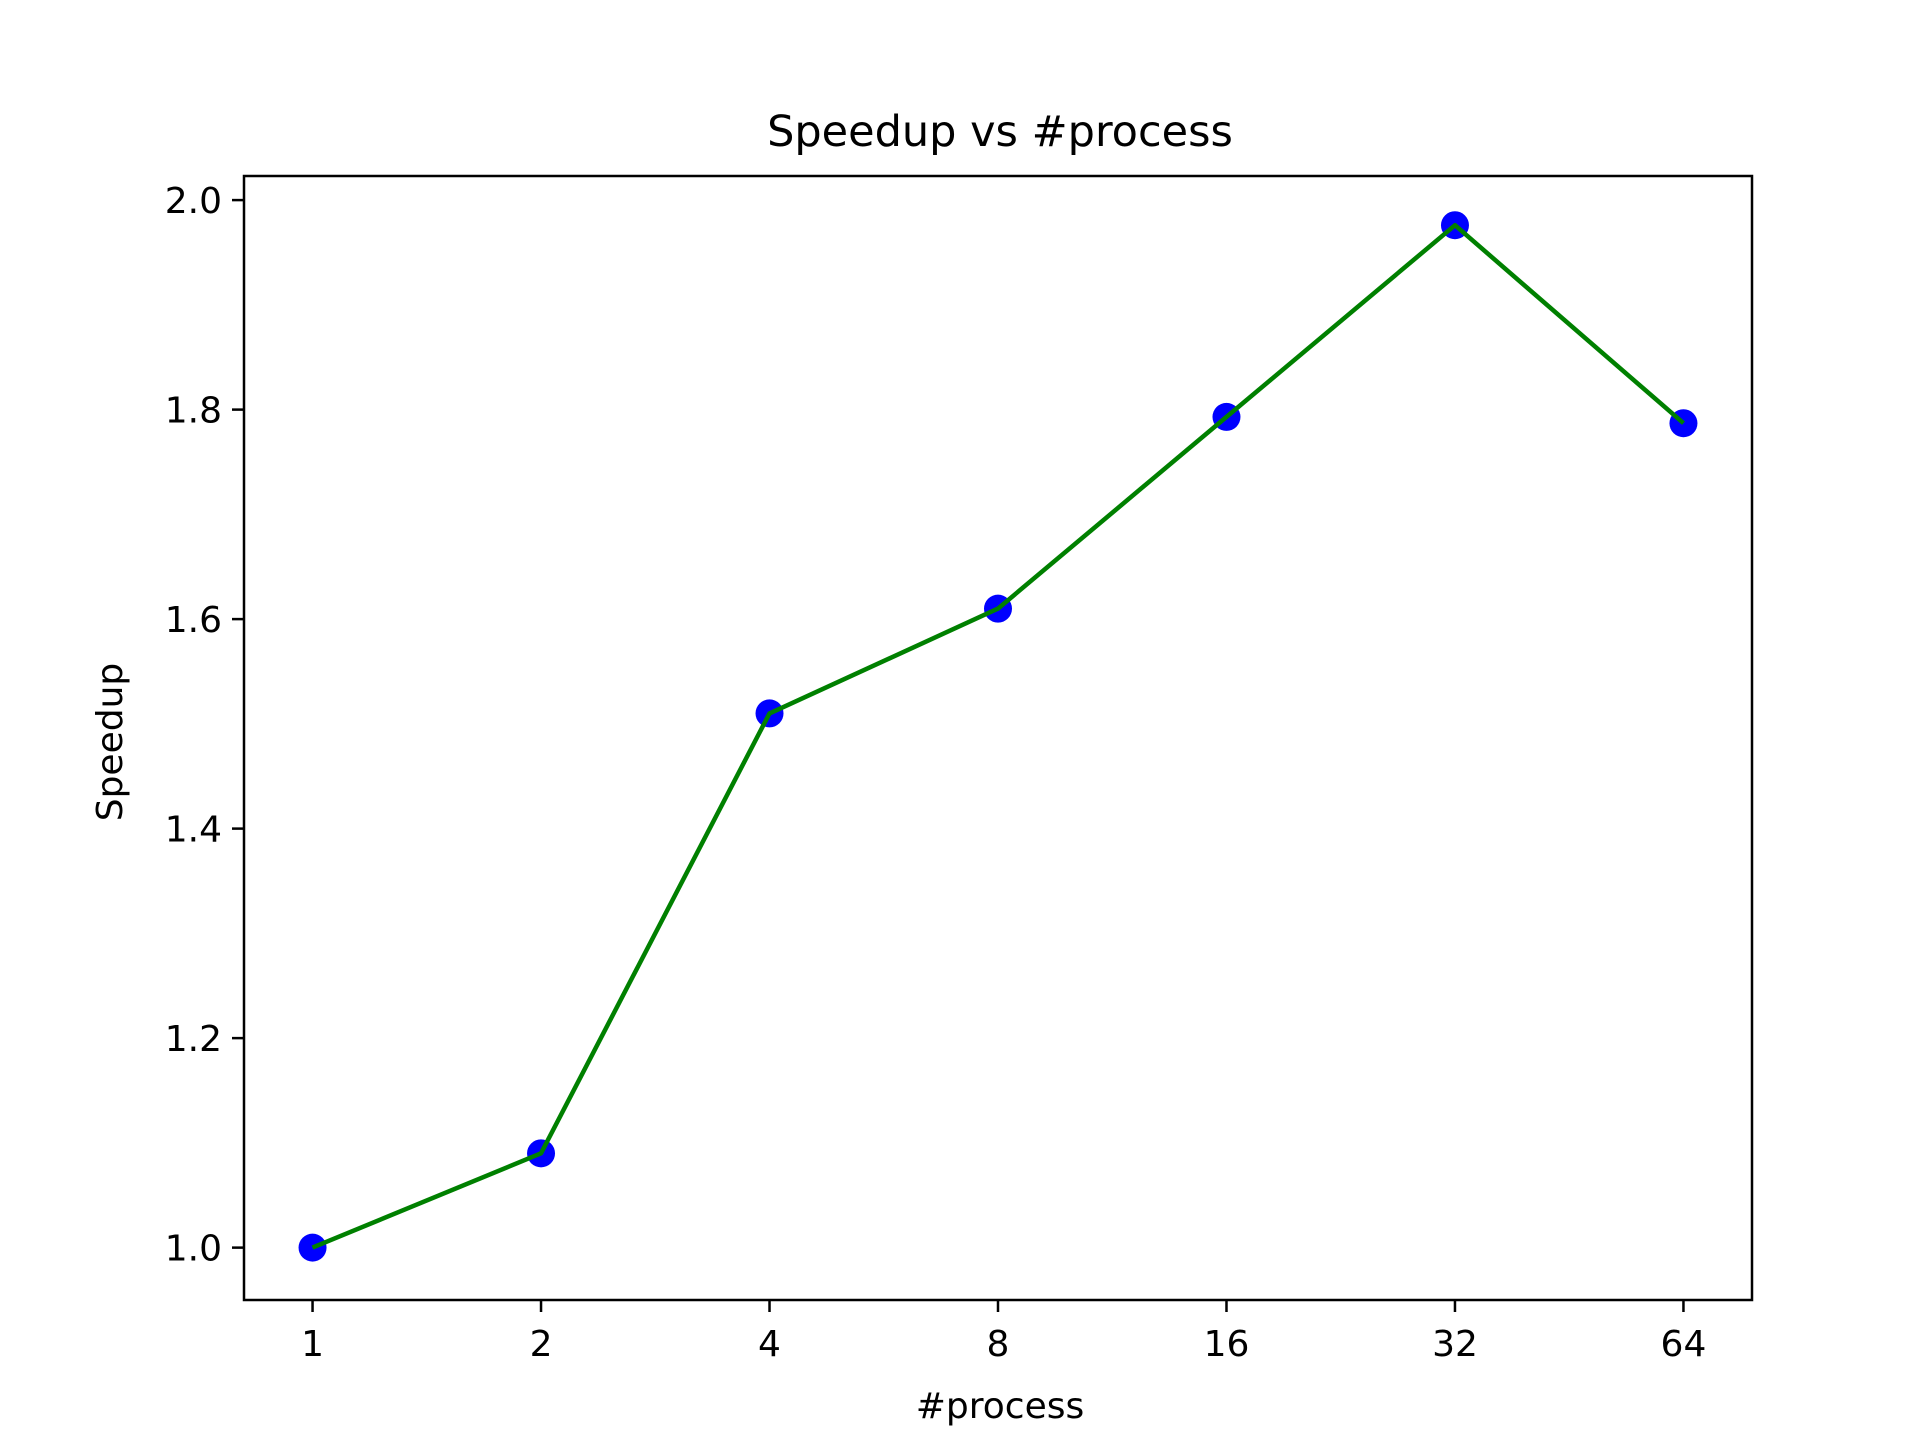 The height and width of the screenshot is (1440, 1920). I want to click on y-tick-label: 1.2, so click(193, 1039).